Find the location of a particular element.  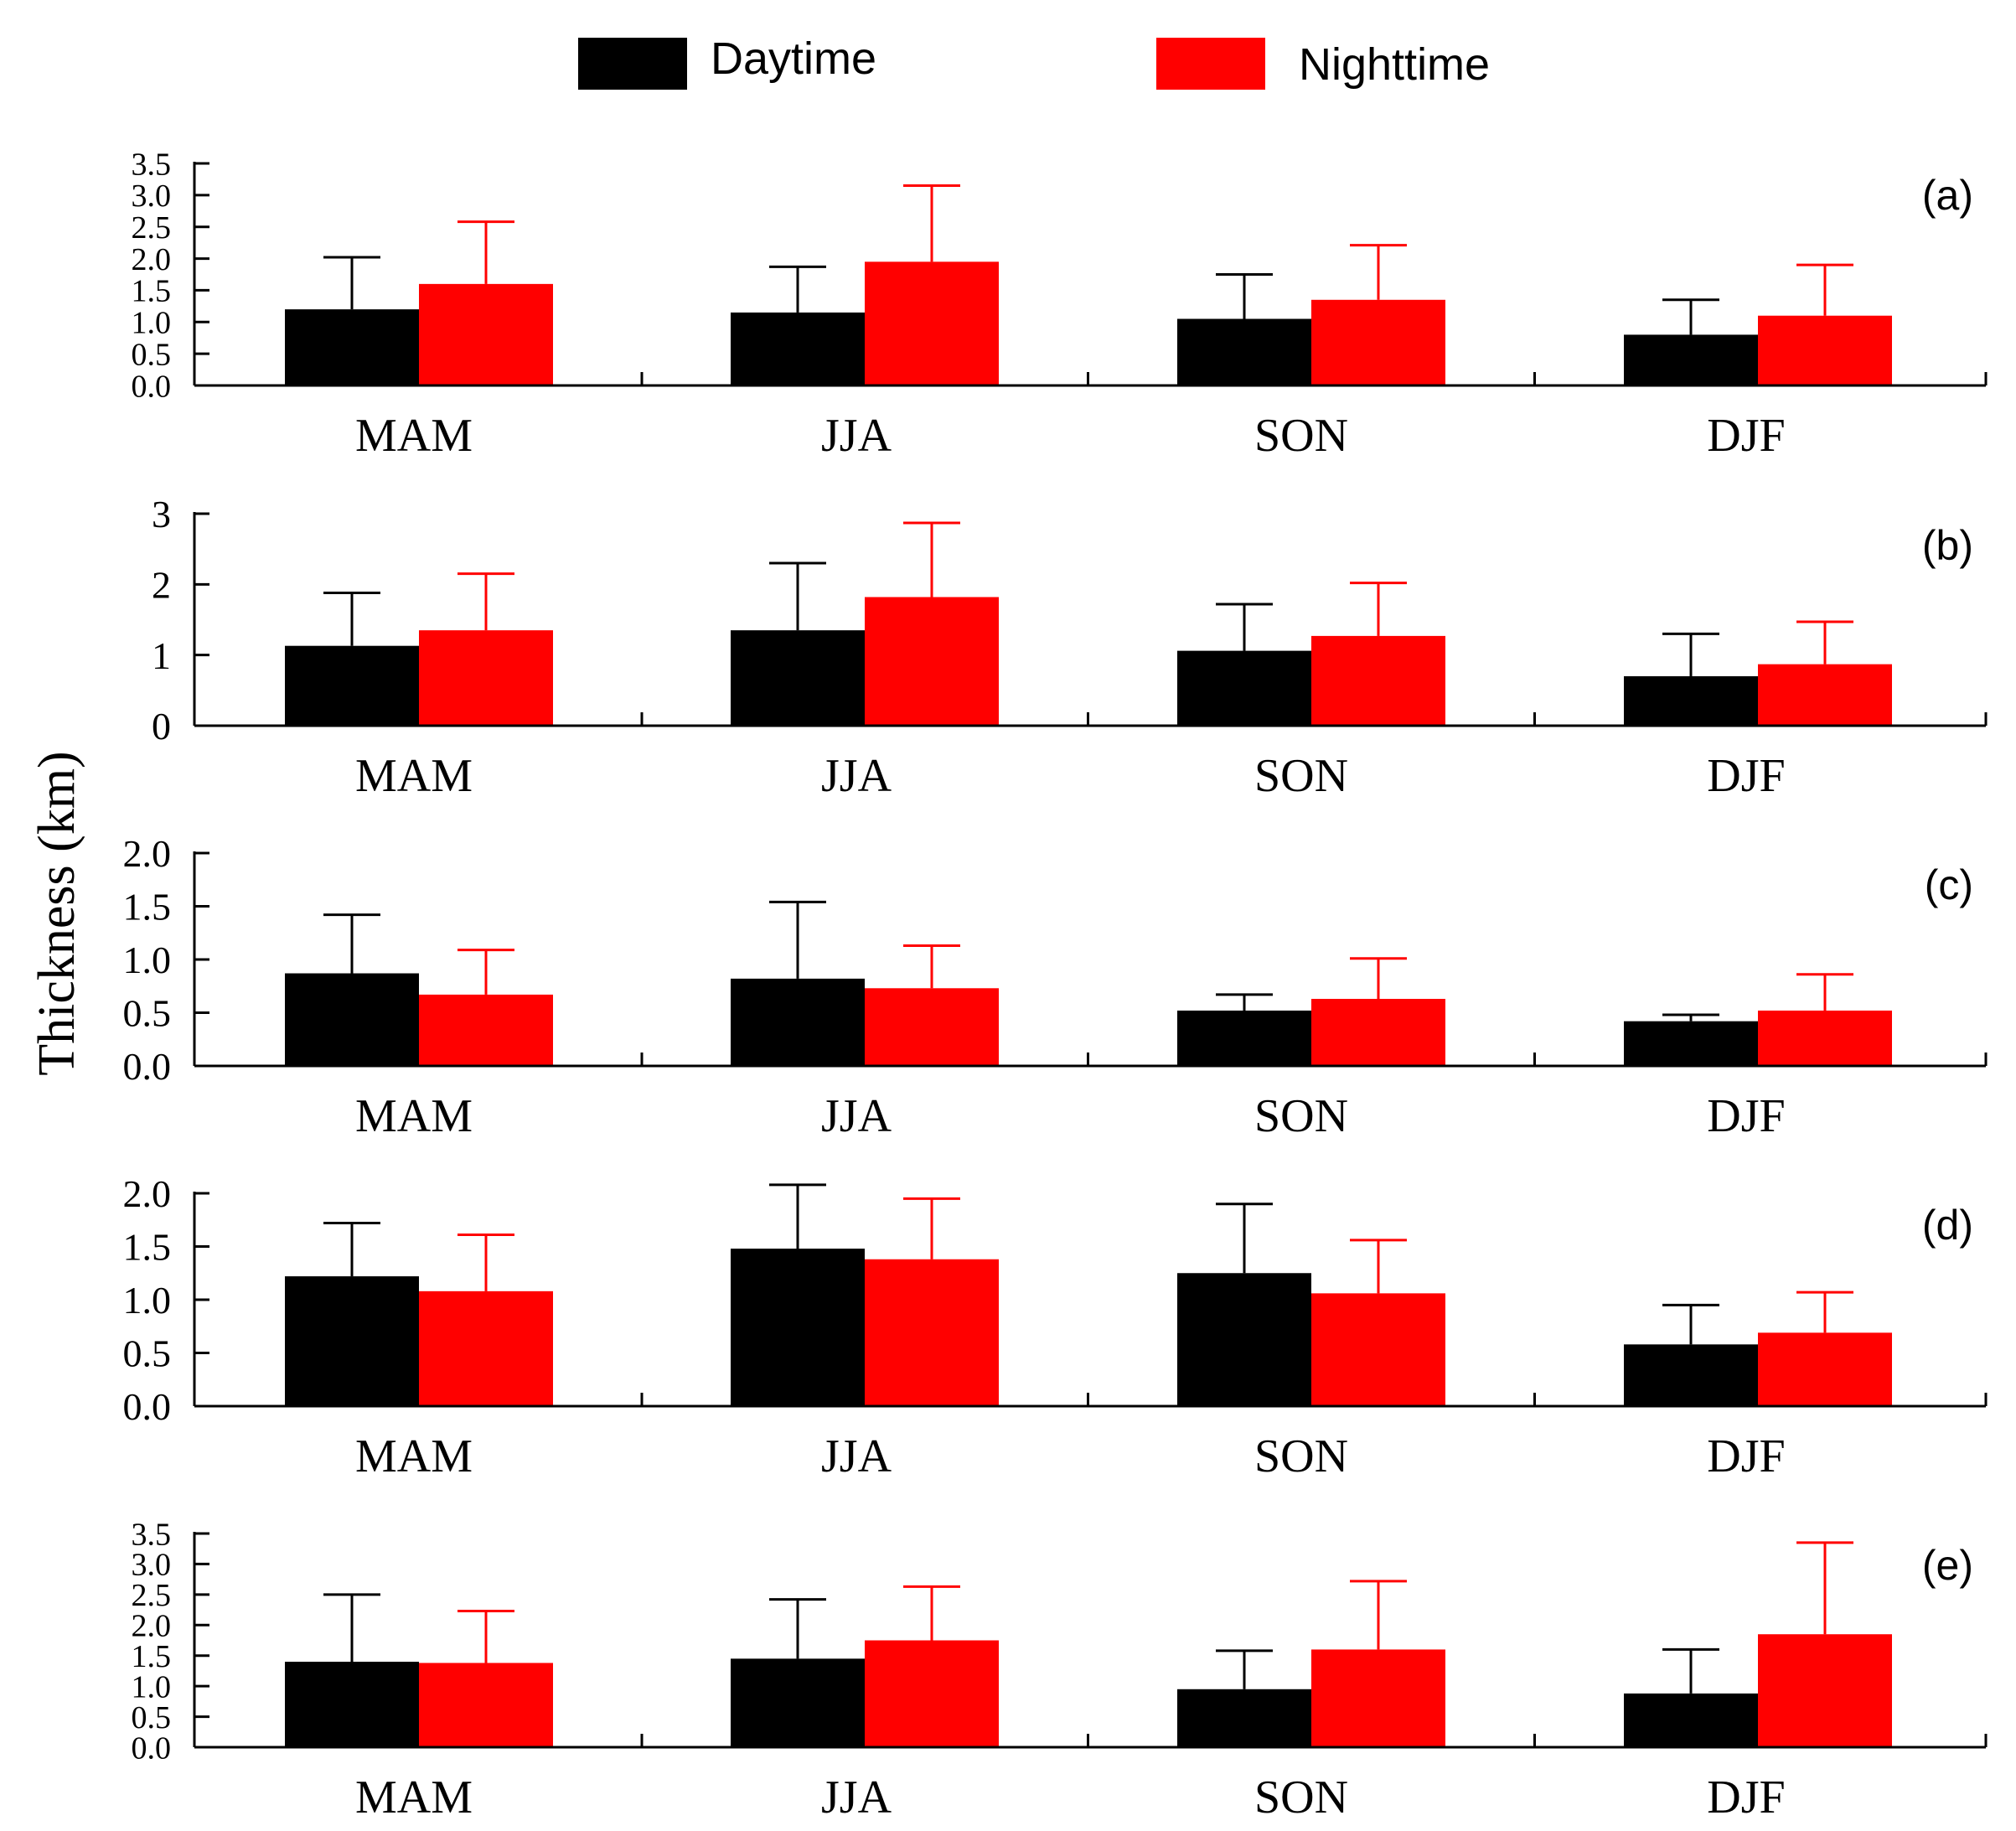

y-tick-label: 2 is located at coordinates (161, 584).